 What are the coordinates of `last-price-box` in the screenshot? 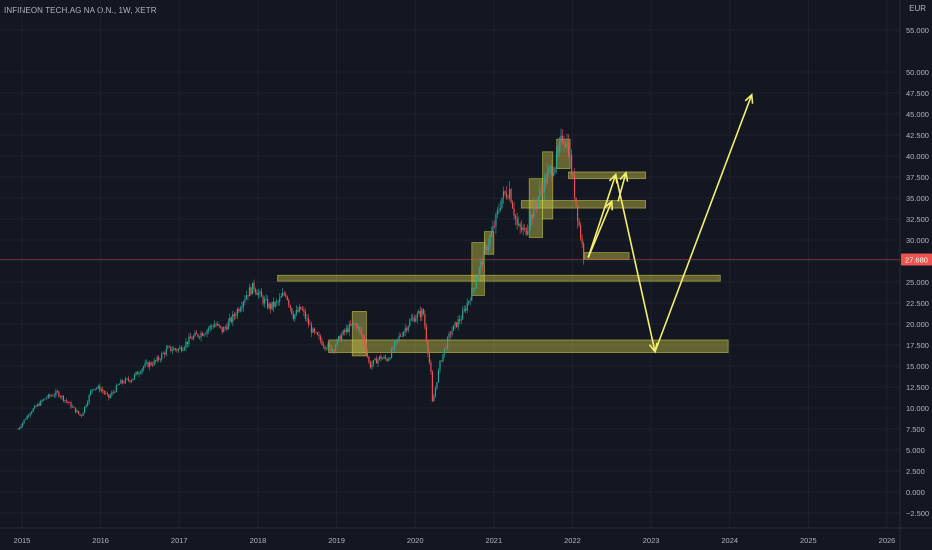 It's located at (916, 259).